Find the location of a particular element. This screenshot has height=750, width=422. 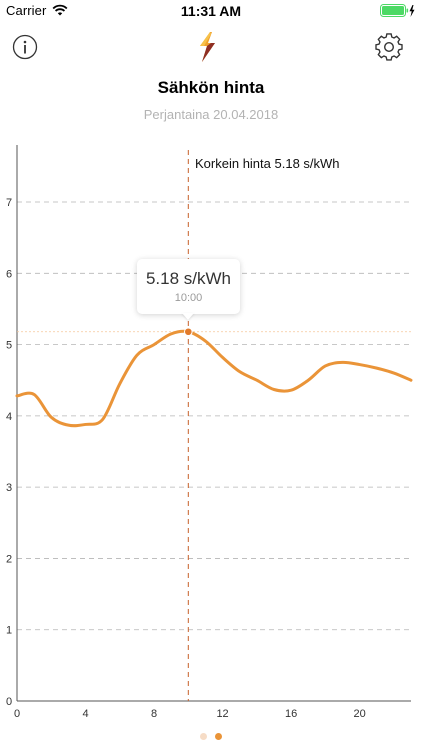

y-tick-label: 5 is located at coordinates (9, 346).